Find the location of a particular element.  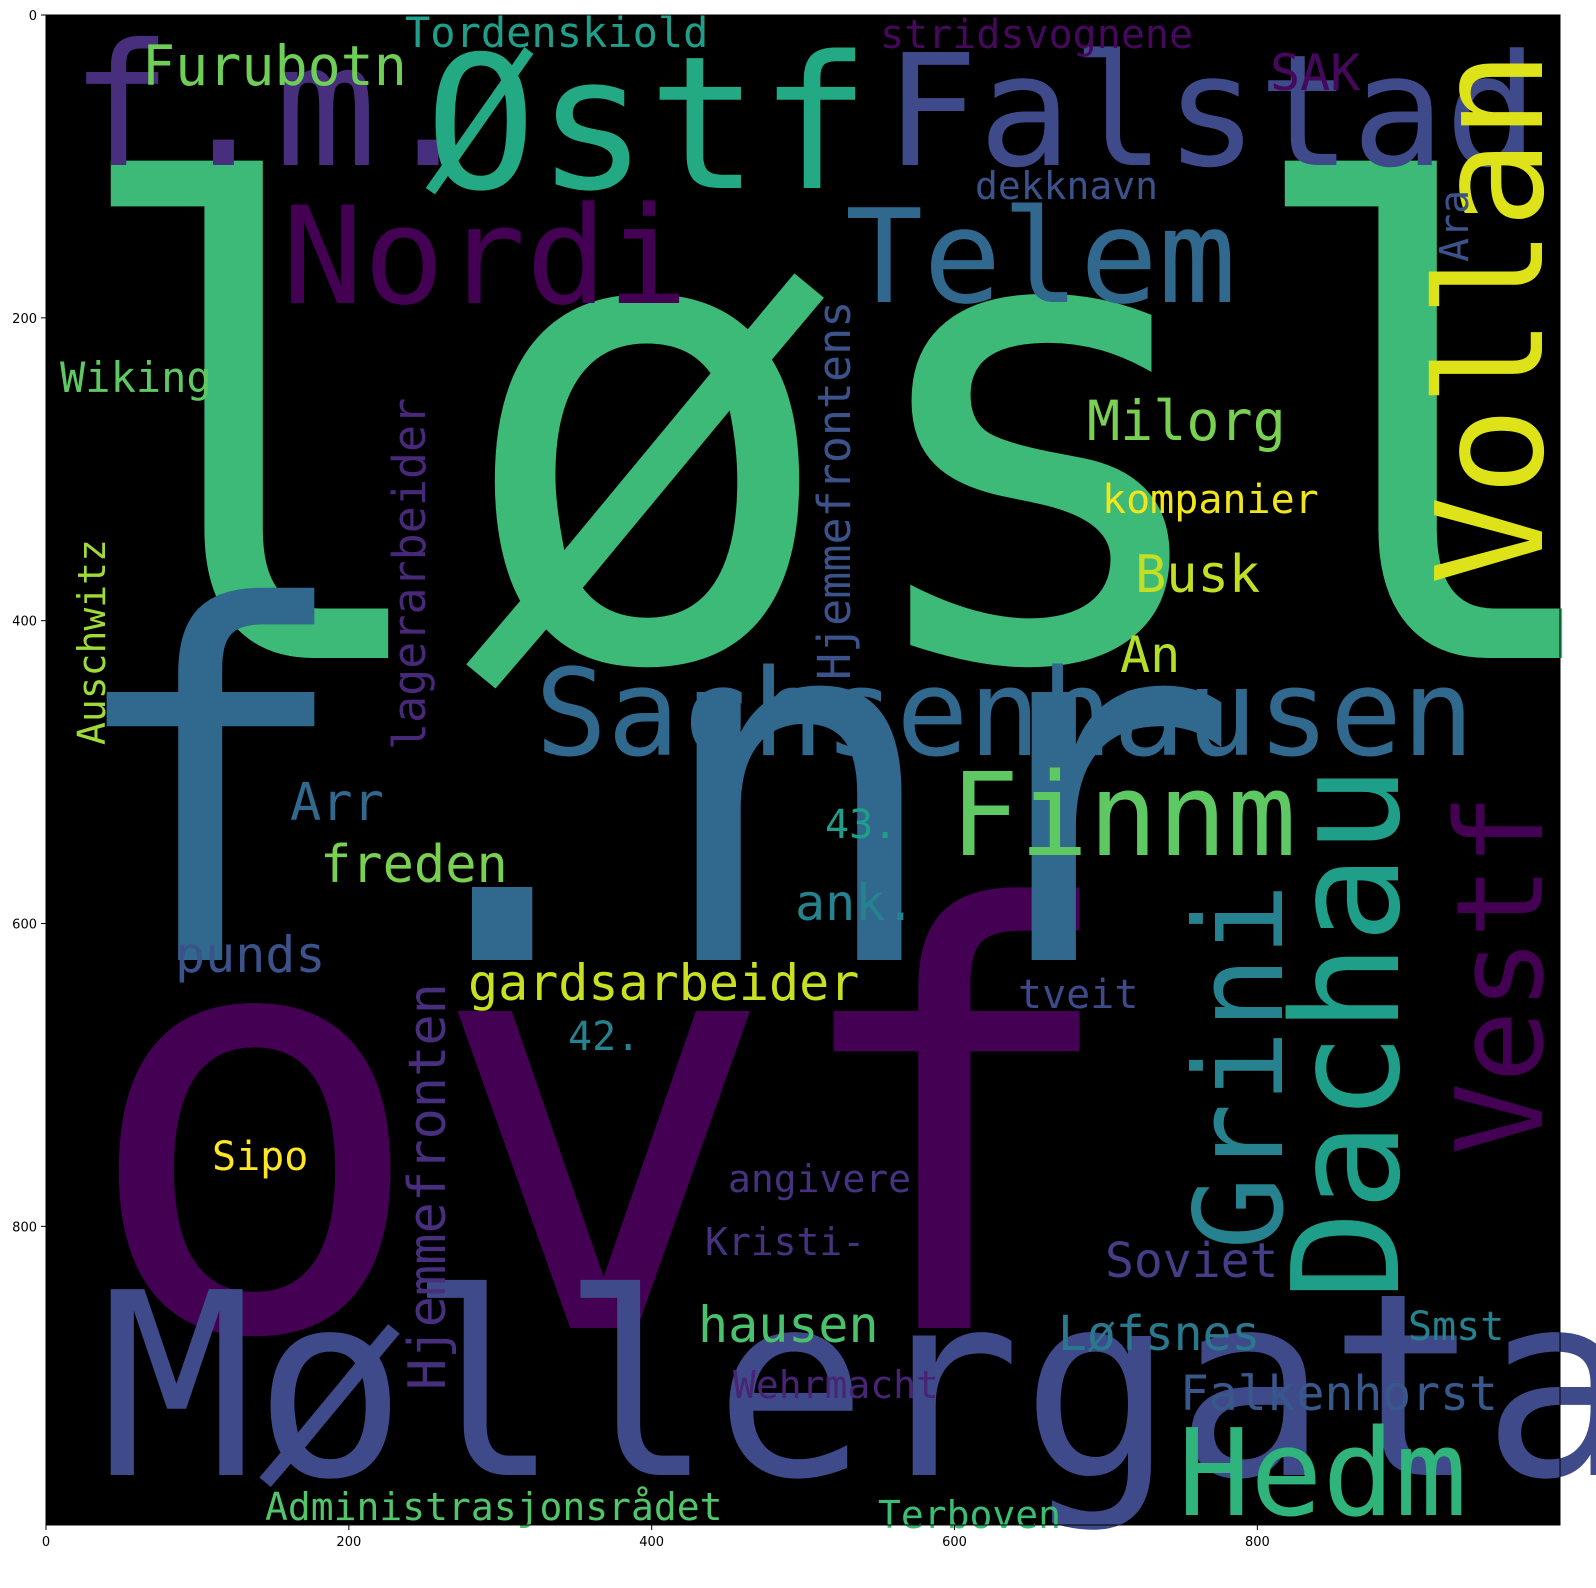

word-14: Grini is located at coordinates (1240, 1066).